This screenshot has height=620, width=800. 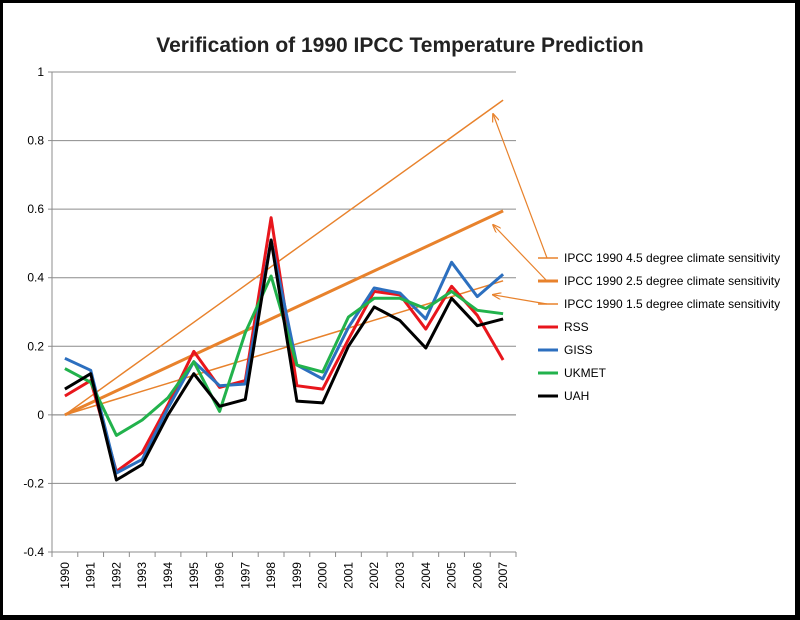 What do you see at coordinates (40, 72) in the screenshot?
I see `y-tick-label: 1` at bounding box center [40, 72].